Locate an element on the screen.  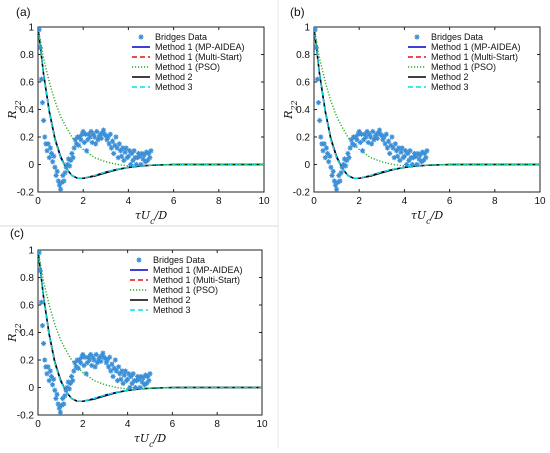
x-tick-label: 10 is located at coordinates (264, 201).